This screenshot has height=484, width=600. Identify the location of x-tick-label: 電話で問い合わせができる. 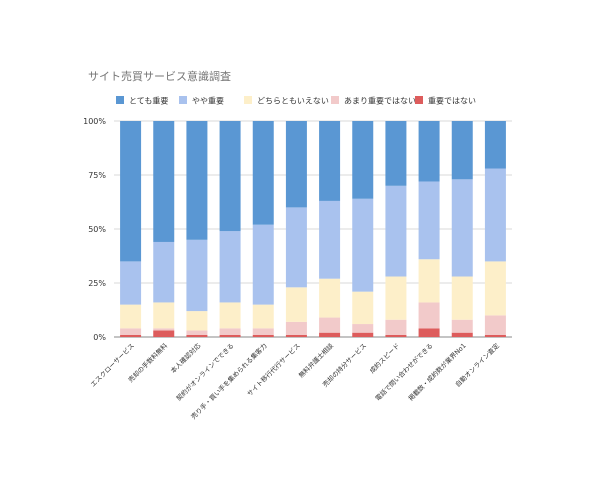
(403, 371).